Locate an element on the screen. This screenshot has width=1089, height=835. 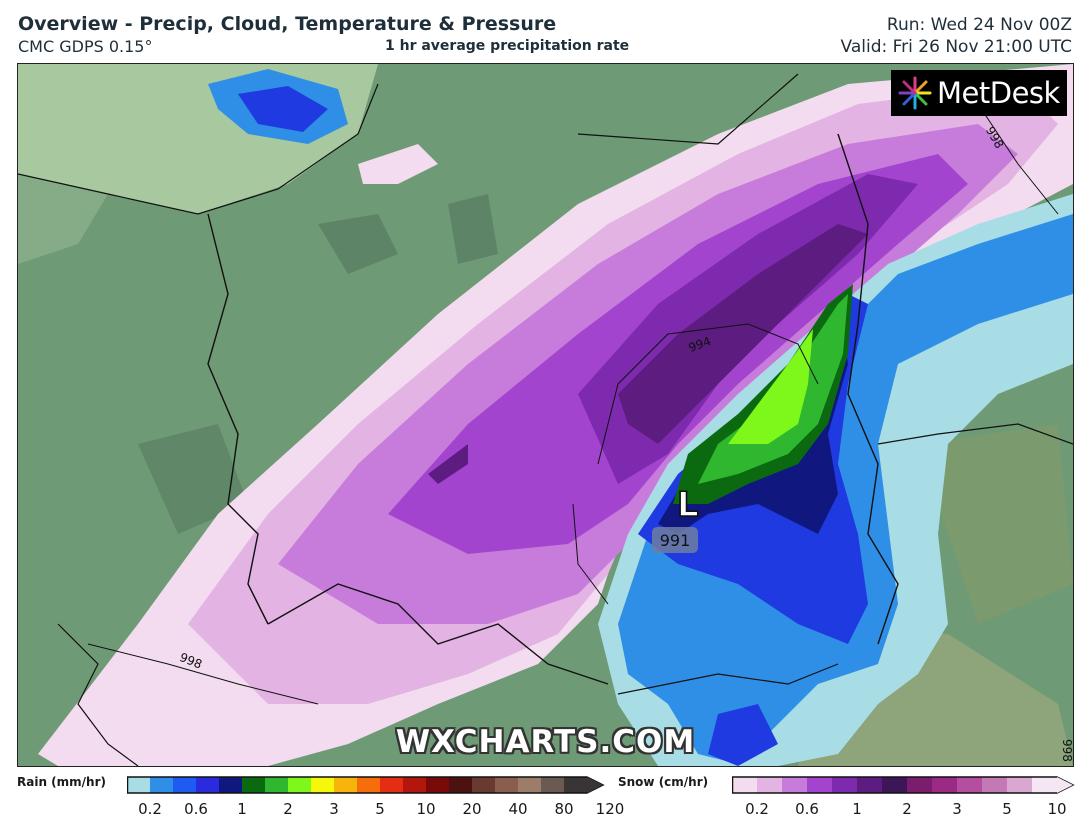
metdesk-logo: MetDesk is located at coordinates (979, 93).